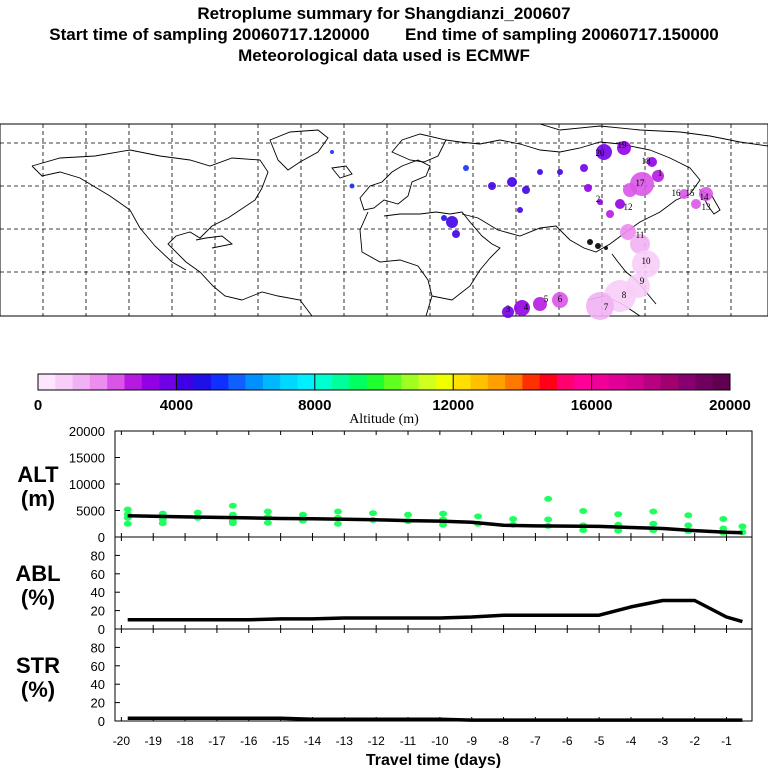  Describe the element at coordinates (508, 309) in the screenshot. I see `plume-day-label: 3` at that location.